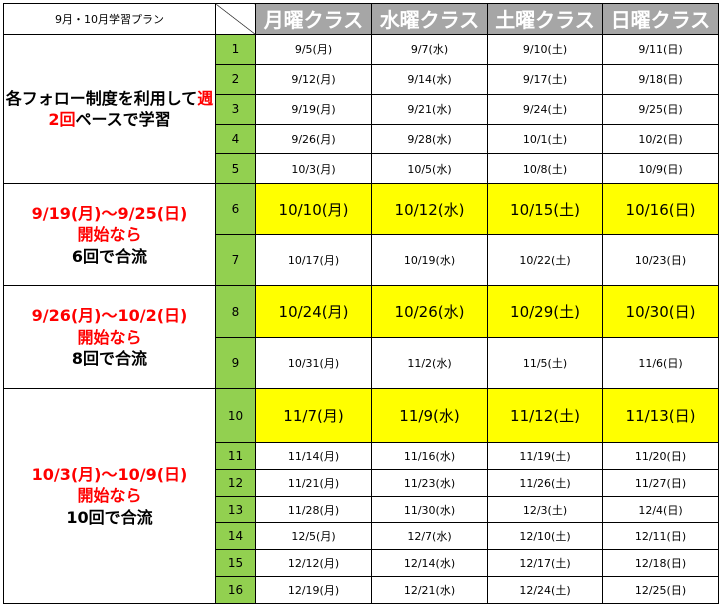 This screenshot has width=722, height=608. I want to click on date-cell: 12/21(水), so click(429, 590).